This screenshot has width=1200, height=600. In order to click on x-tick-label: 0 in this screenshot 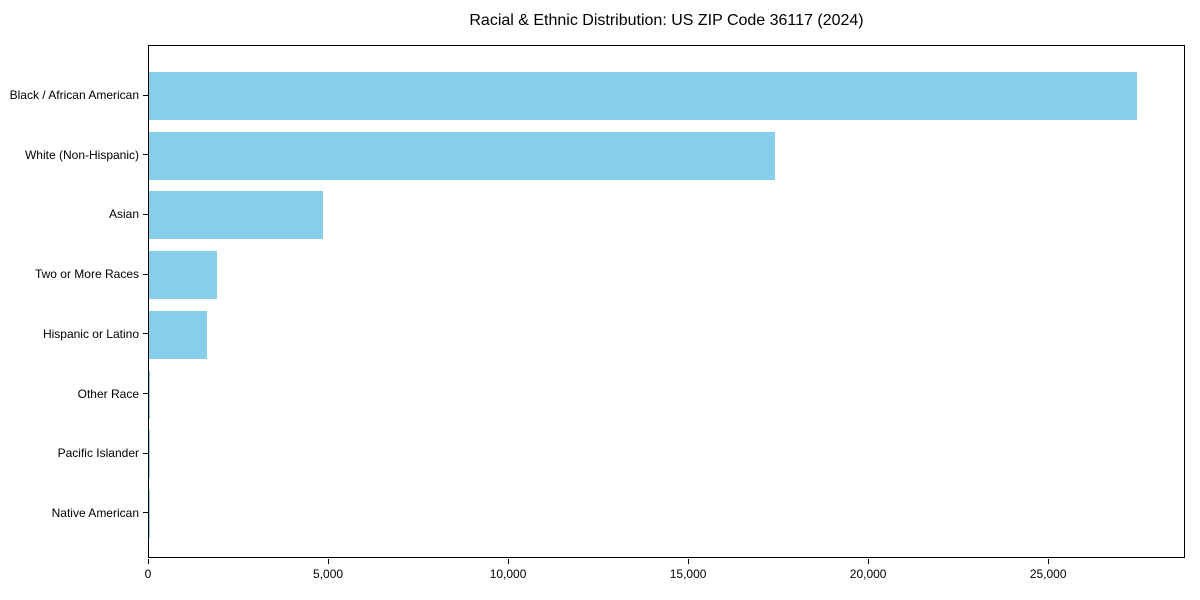, I will do `click(148, 574)`.